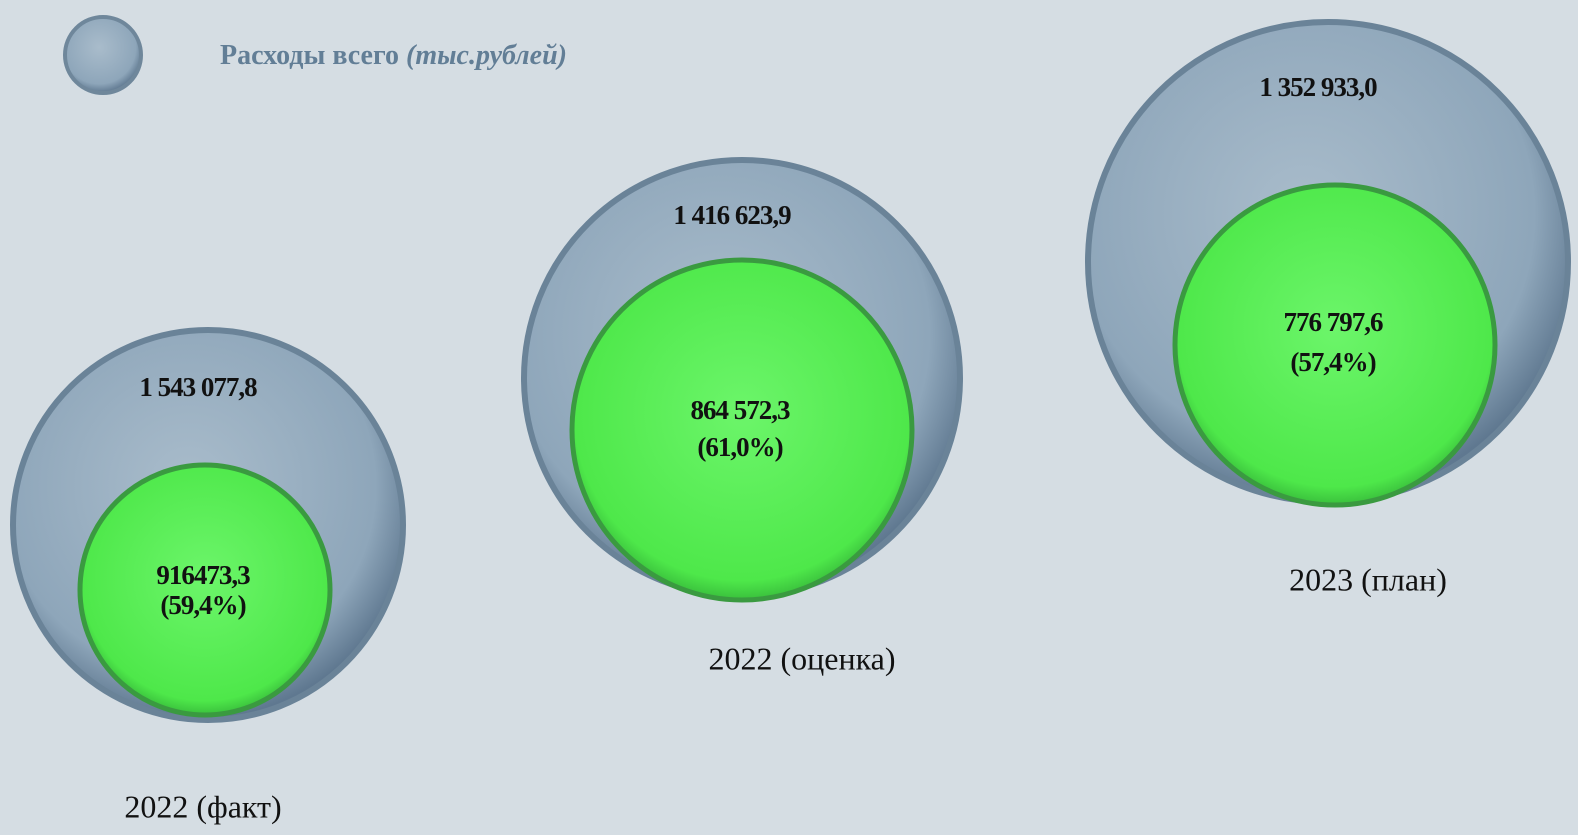 The image size is (1578, 835). I want to click on header: Расходы всего (тыс.рублей), so click(393, 55).